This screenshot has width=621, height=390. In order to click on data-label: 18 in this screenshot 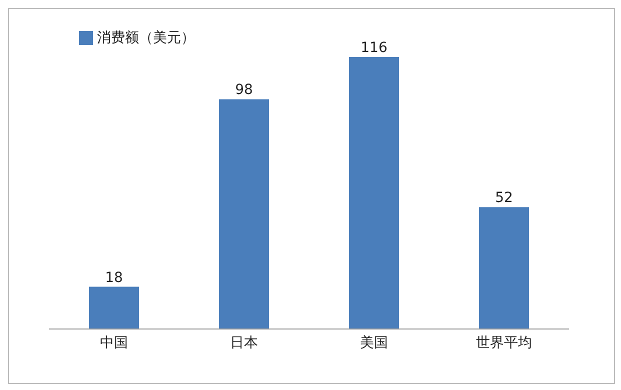, I will do `click(114, 278)`.